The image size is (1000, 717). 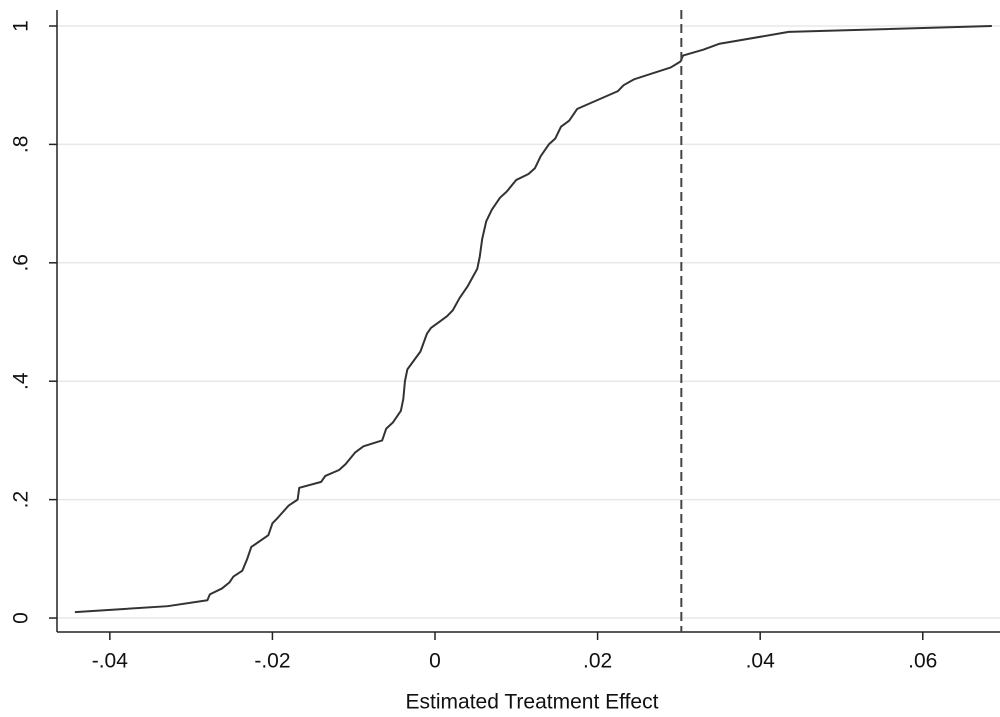 What do you see at coordinates (21, 500) in the screenshot?
I see `y-tick-label: .2` at bounding box center [21, 500].